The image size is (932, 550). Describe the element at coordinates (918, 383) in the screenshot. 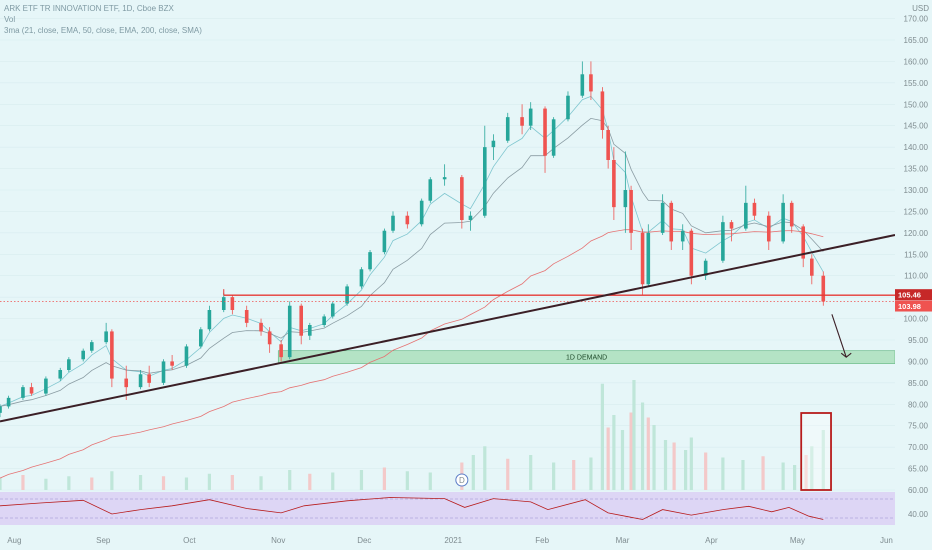

I see `price-tick-label: 85.00` at that location.